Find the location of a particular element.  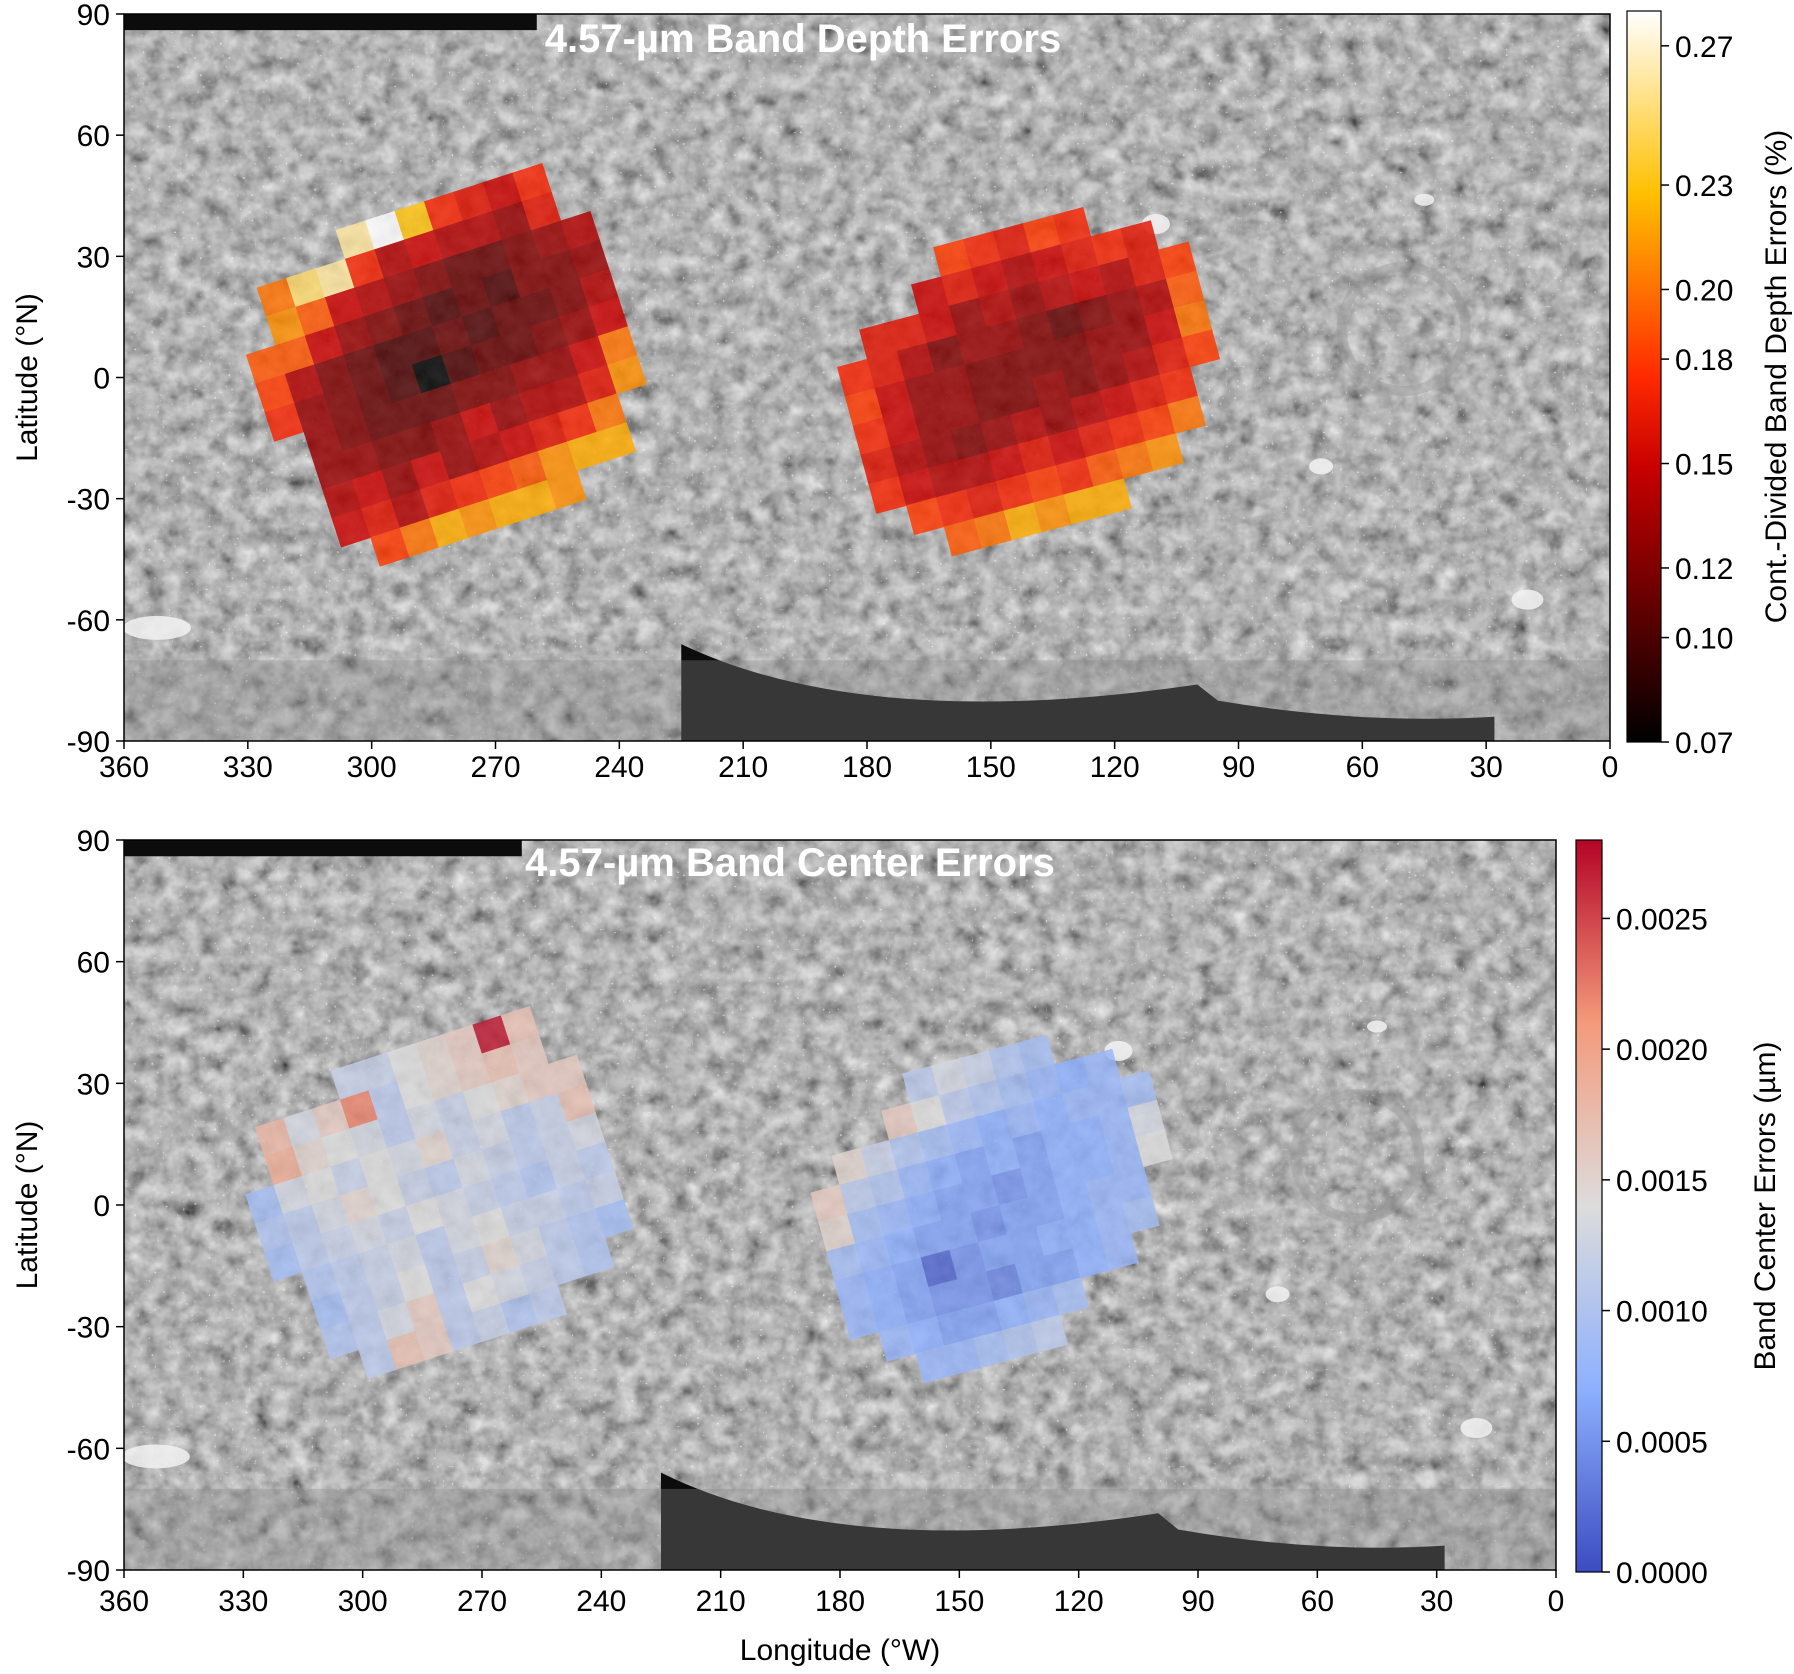

colorbar-tick-label: 0.0000 is located at coordinates (1662, 1573).